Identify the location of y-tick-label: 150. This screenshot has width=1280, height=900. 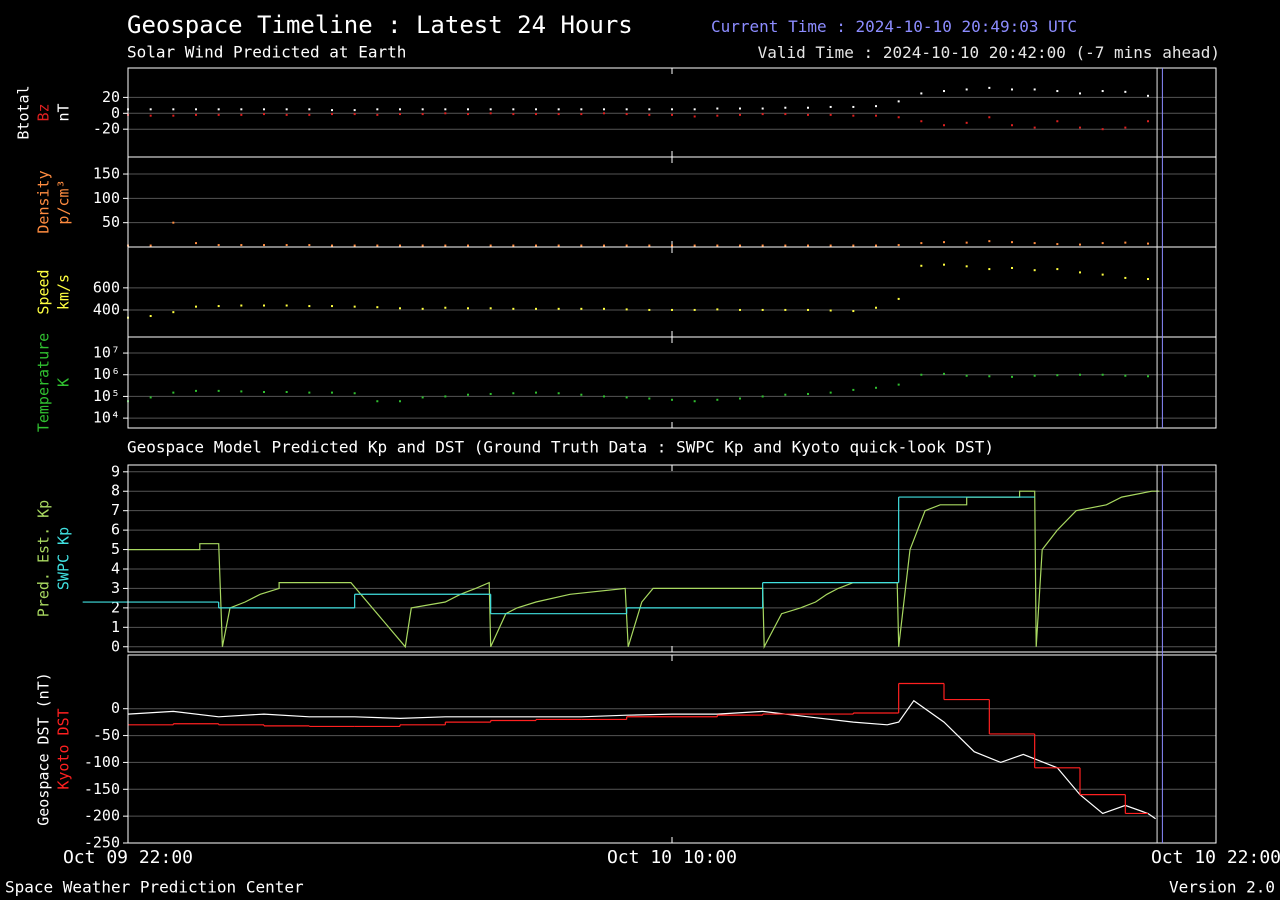
(106, 174).